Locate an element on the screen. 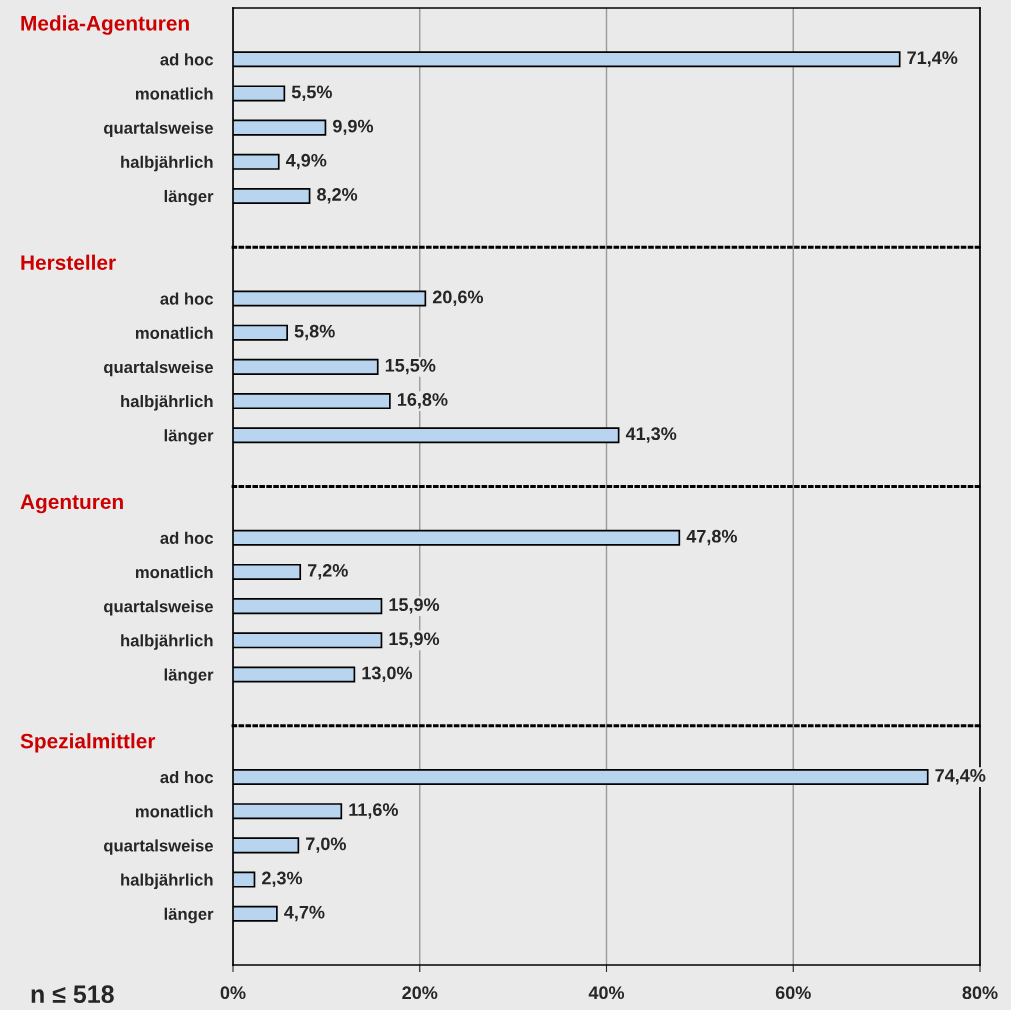 This screenshot has height=1010, width=1011. data-label: 20,6% is located at coordinates (458, 298).